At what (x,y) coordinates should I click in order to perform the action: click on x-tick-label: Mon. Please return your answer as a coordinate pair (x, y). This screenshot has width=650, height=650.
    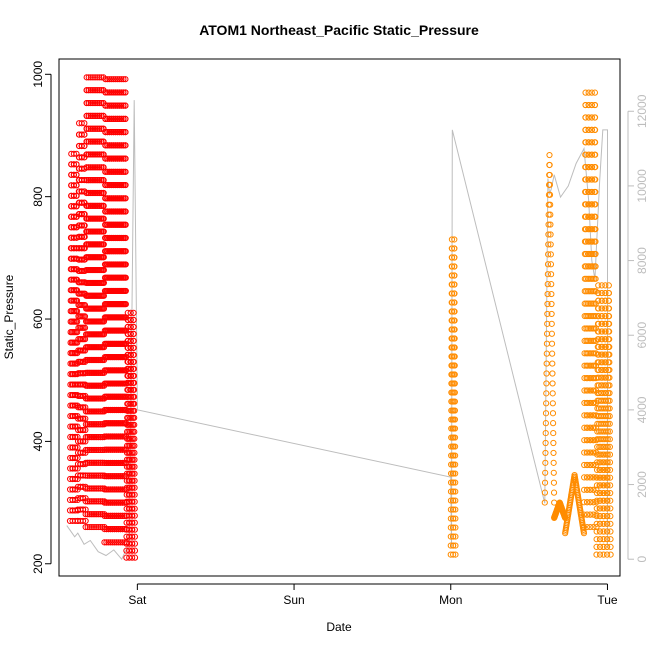
    Looking at the image, I should click on (450, 600).